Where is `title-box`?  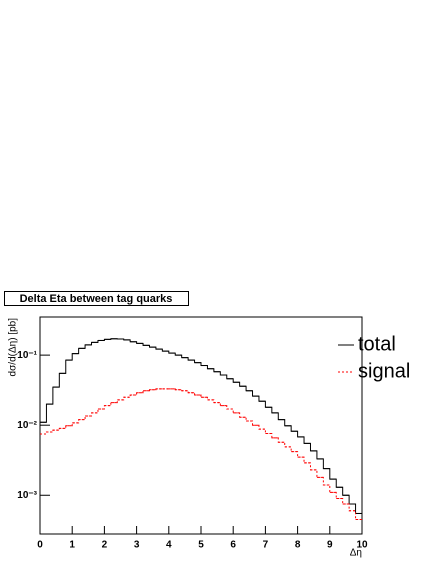 title-box is located at coordinates (96, 298).